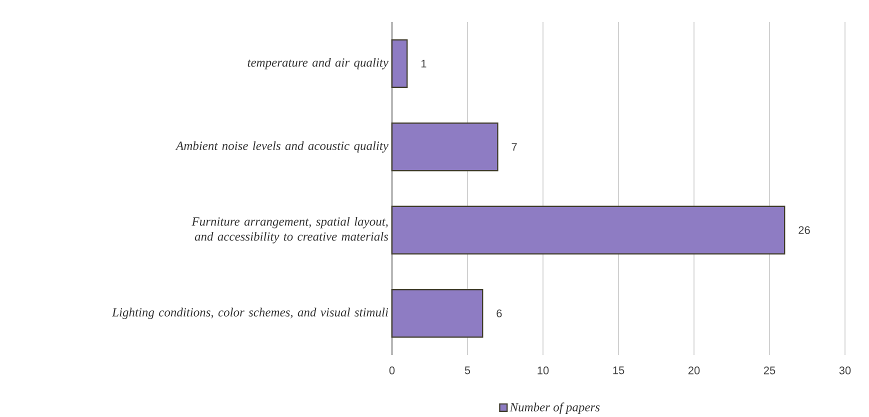 The height and width of the screenshot is (417, 869). What do you see at coordinates (694, 370) in the screenshot?
I see `x-tick-label: 20` at bounding box center [694, 370].